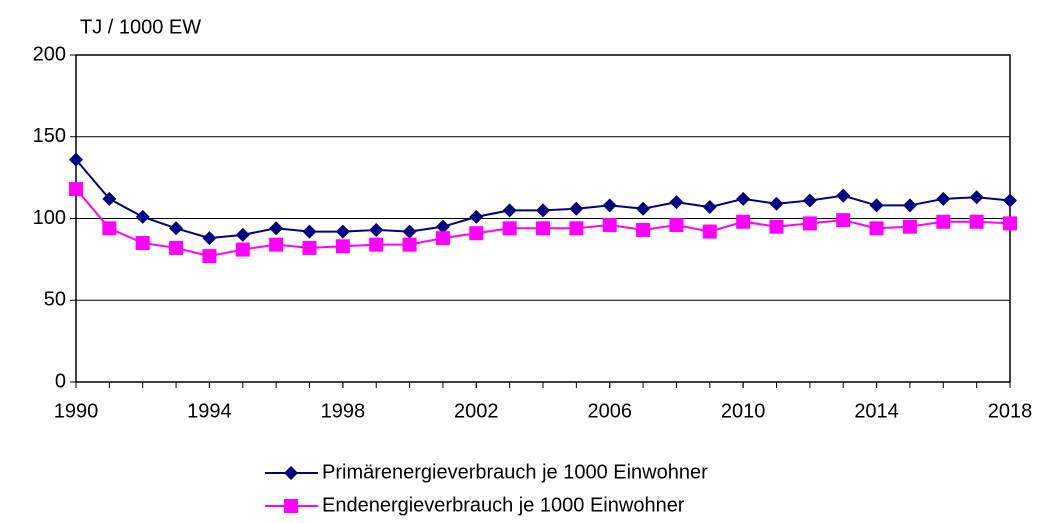 The width and height of the screenshot is (1048, 523). I want to click on y-tick-label: 50, so click(55, 300).